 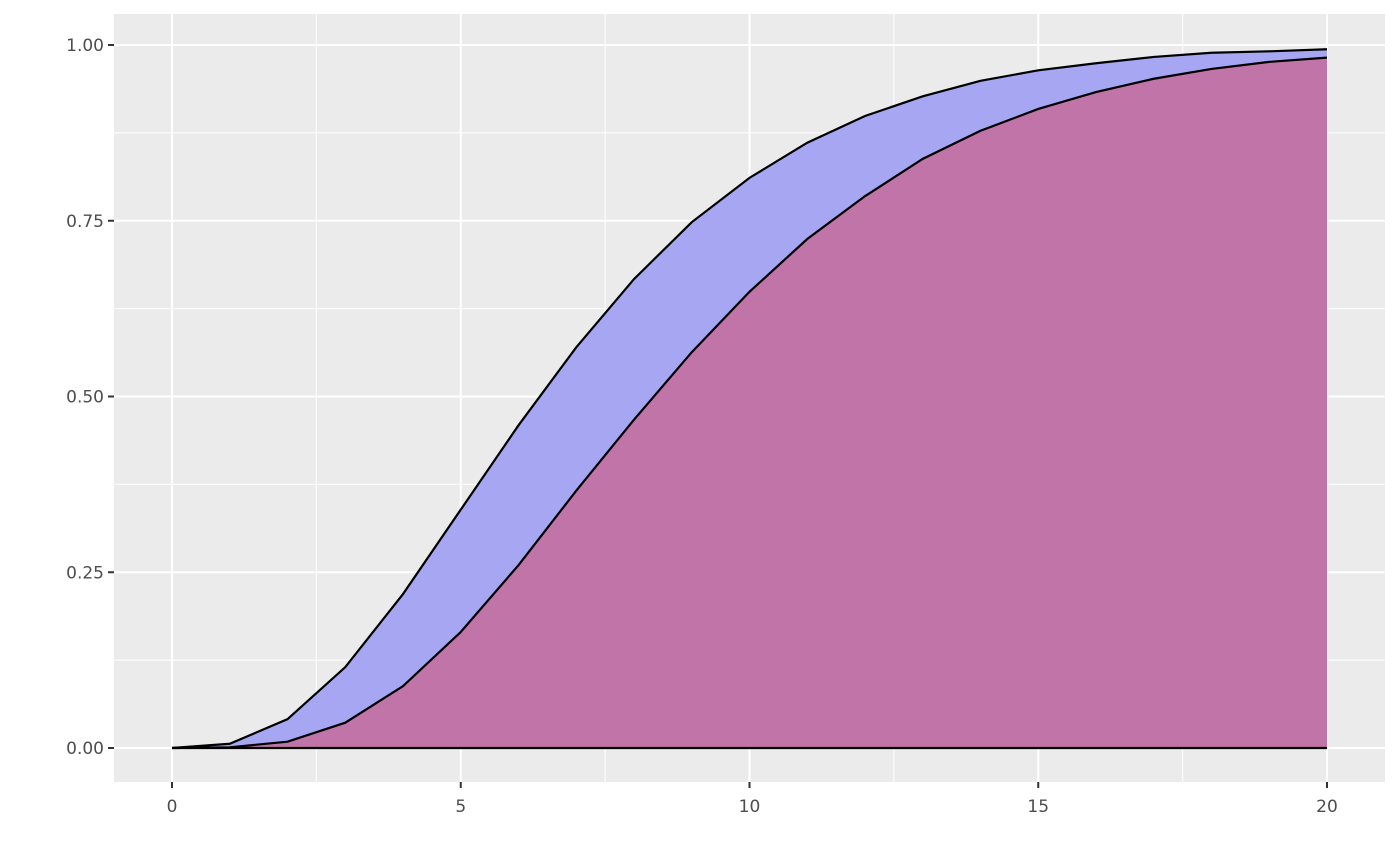 What do you see at coordinates (1327, 807) in the screenshot?
I see `x-tick-label: 20` at bounding box center [1327, 807].